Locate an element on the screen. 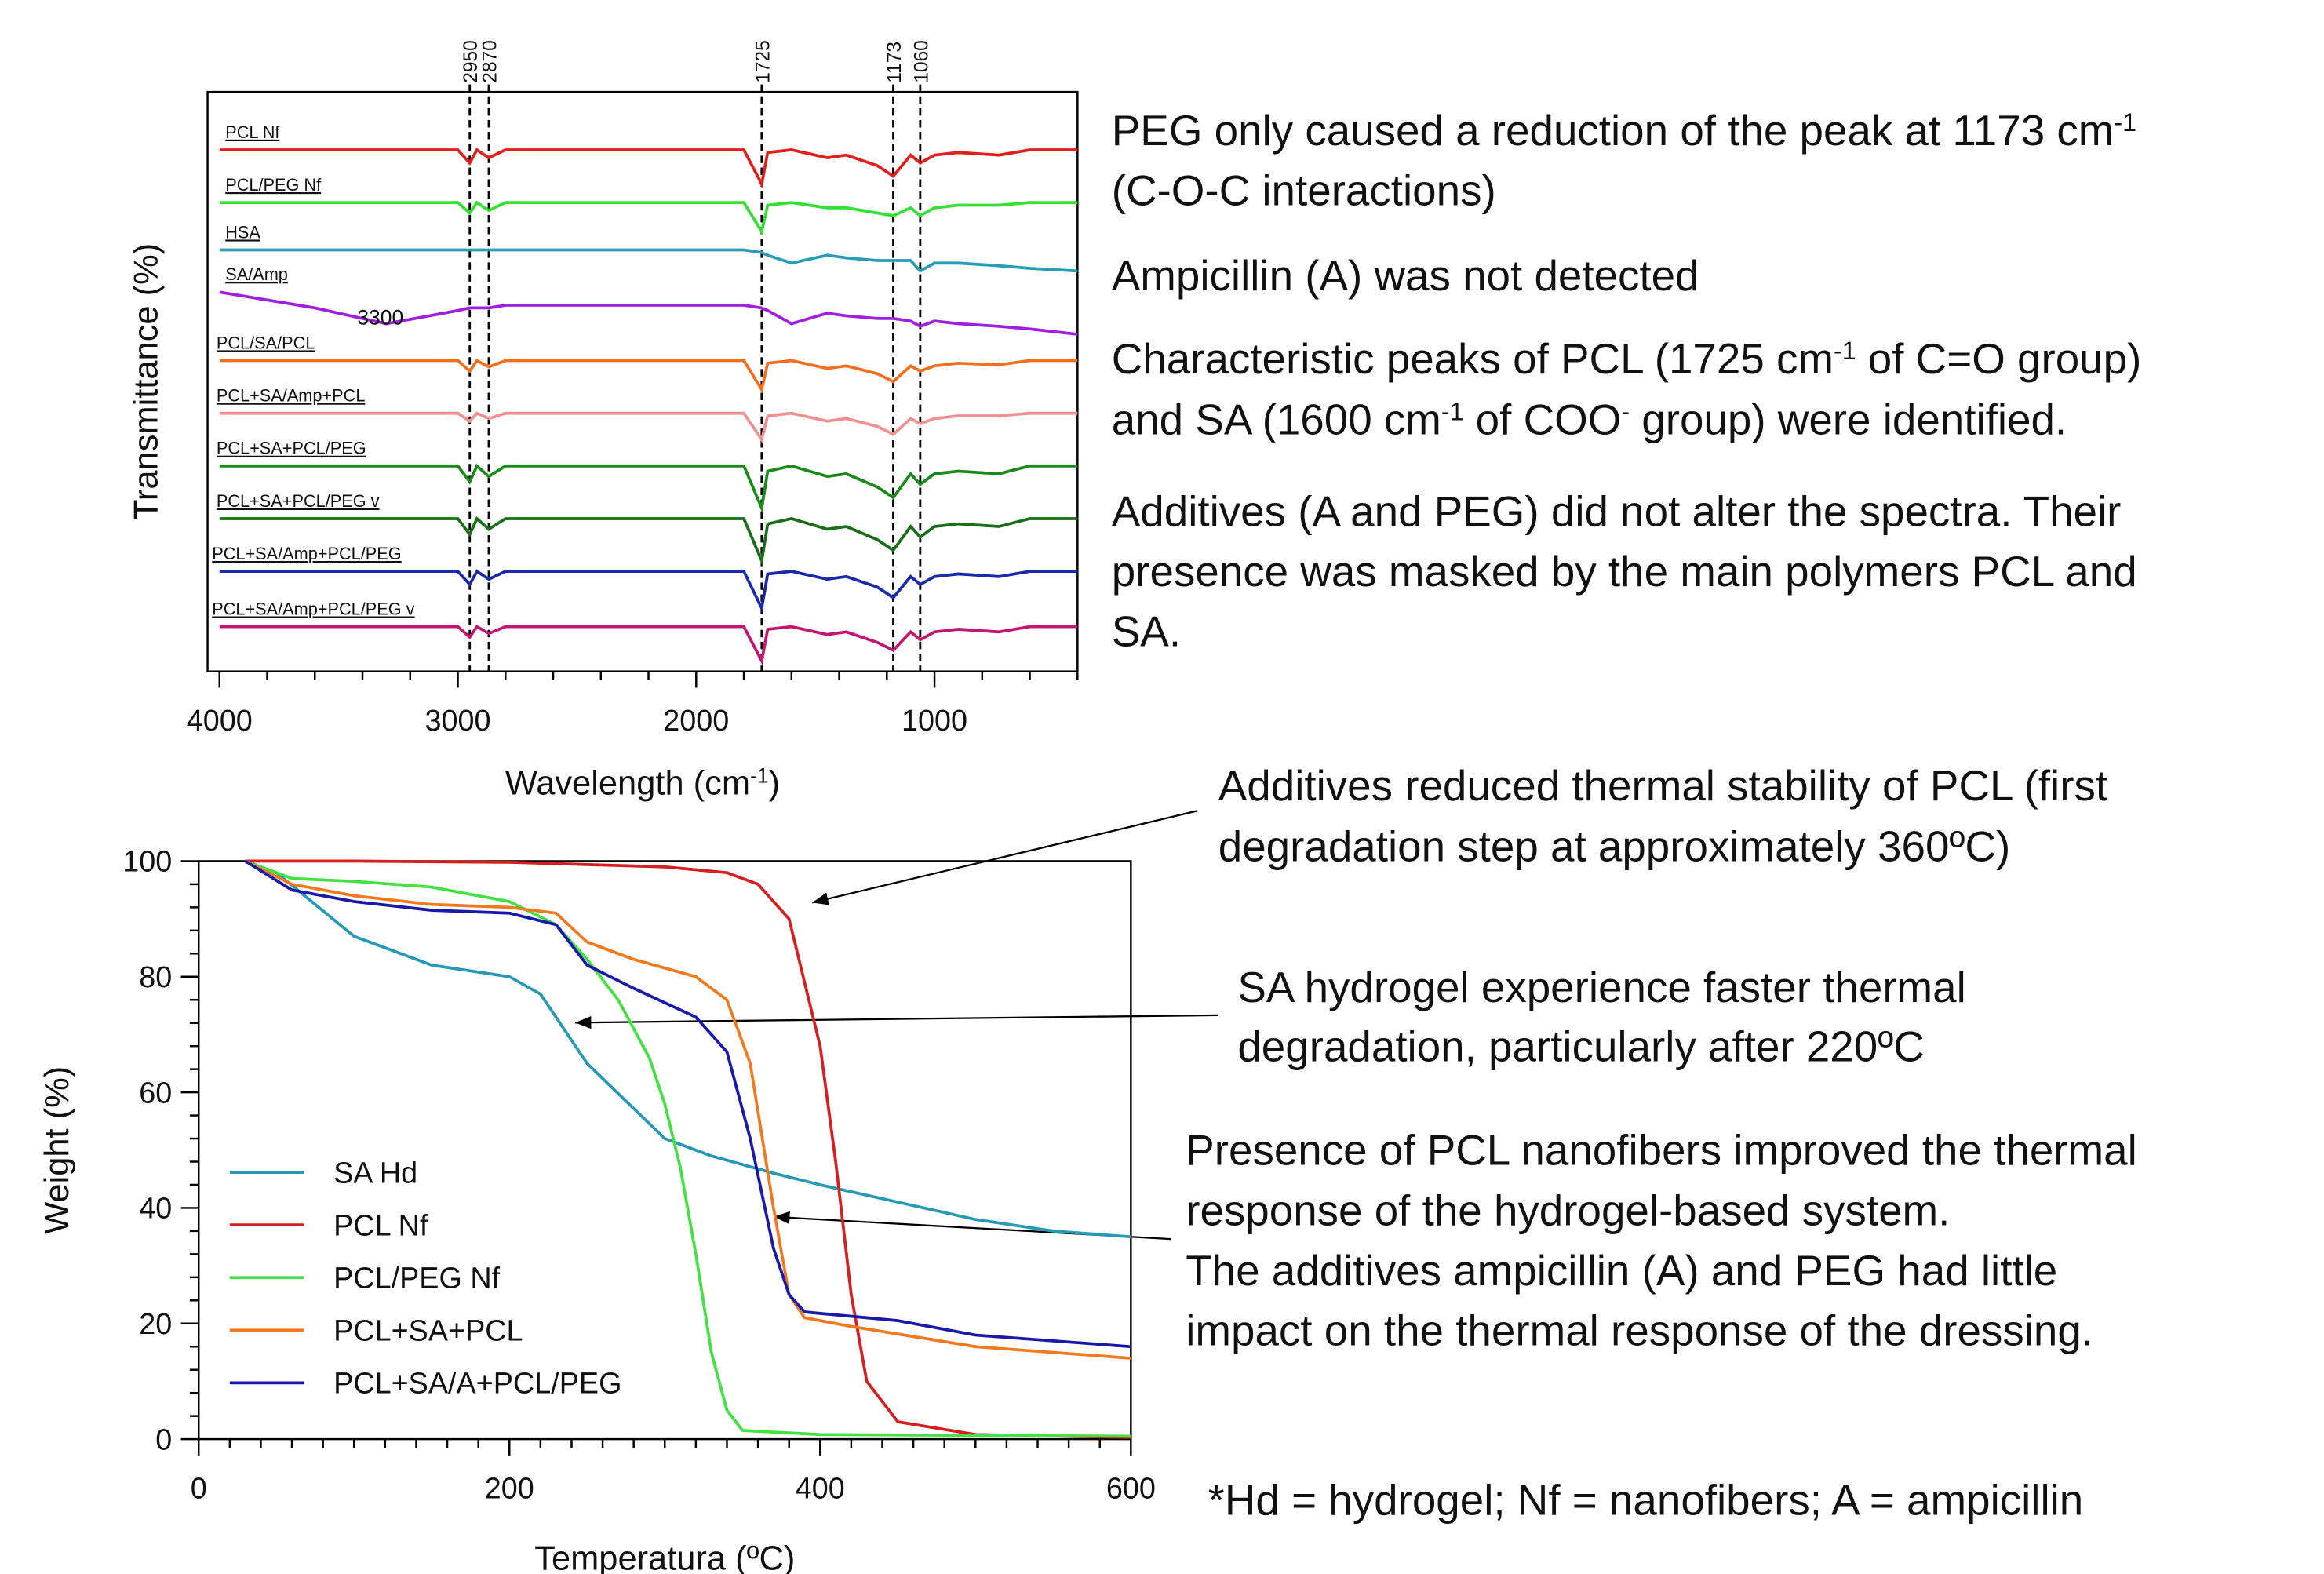 This screenshot has height=1574, width=2324. y-axis-label: Transmittance (%) is located at coordinates (146, 381).